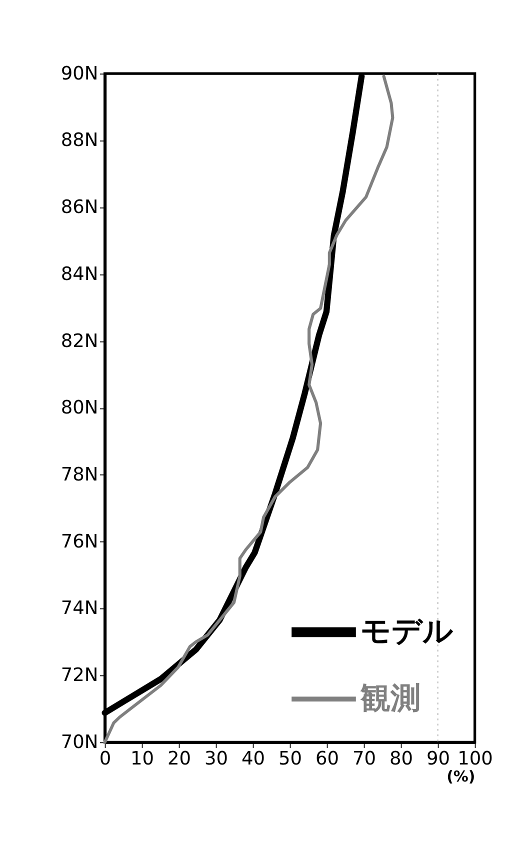 The width and height of the screenshot is (518, 846). Describe the element at coordinates (475, 759) in the screenshot. I see `x-tick-label: 100` at that location.